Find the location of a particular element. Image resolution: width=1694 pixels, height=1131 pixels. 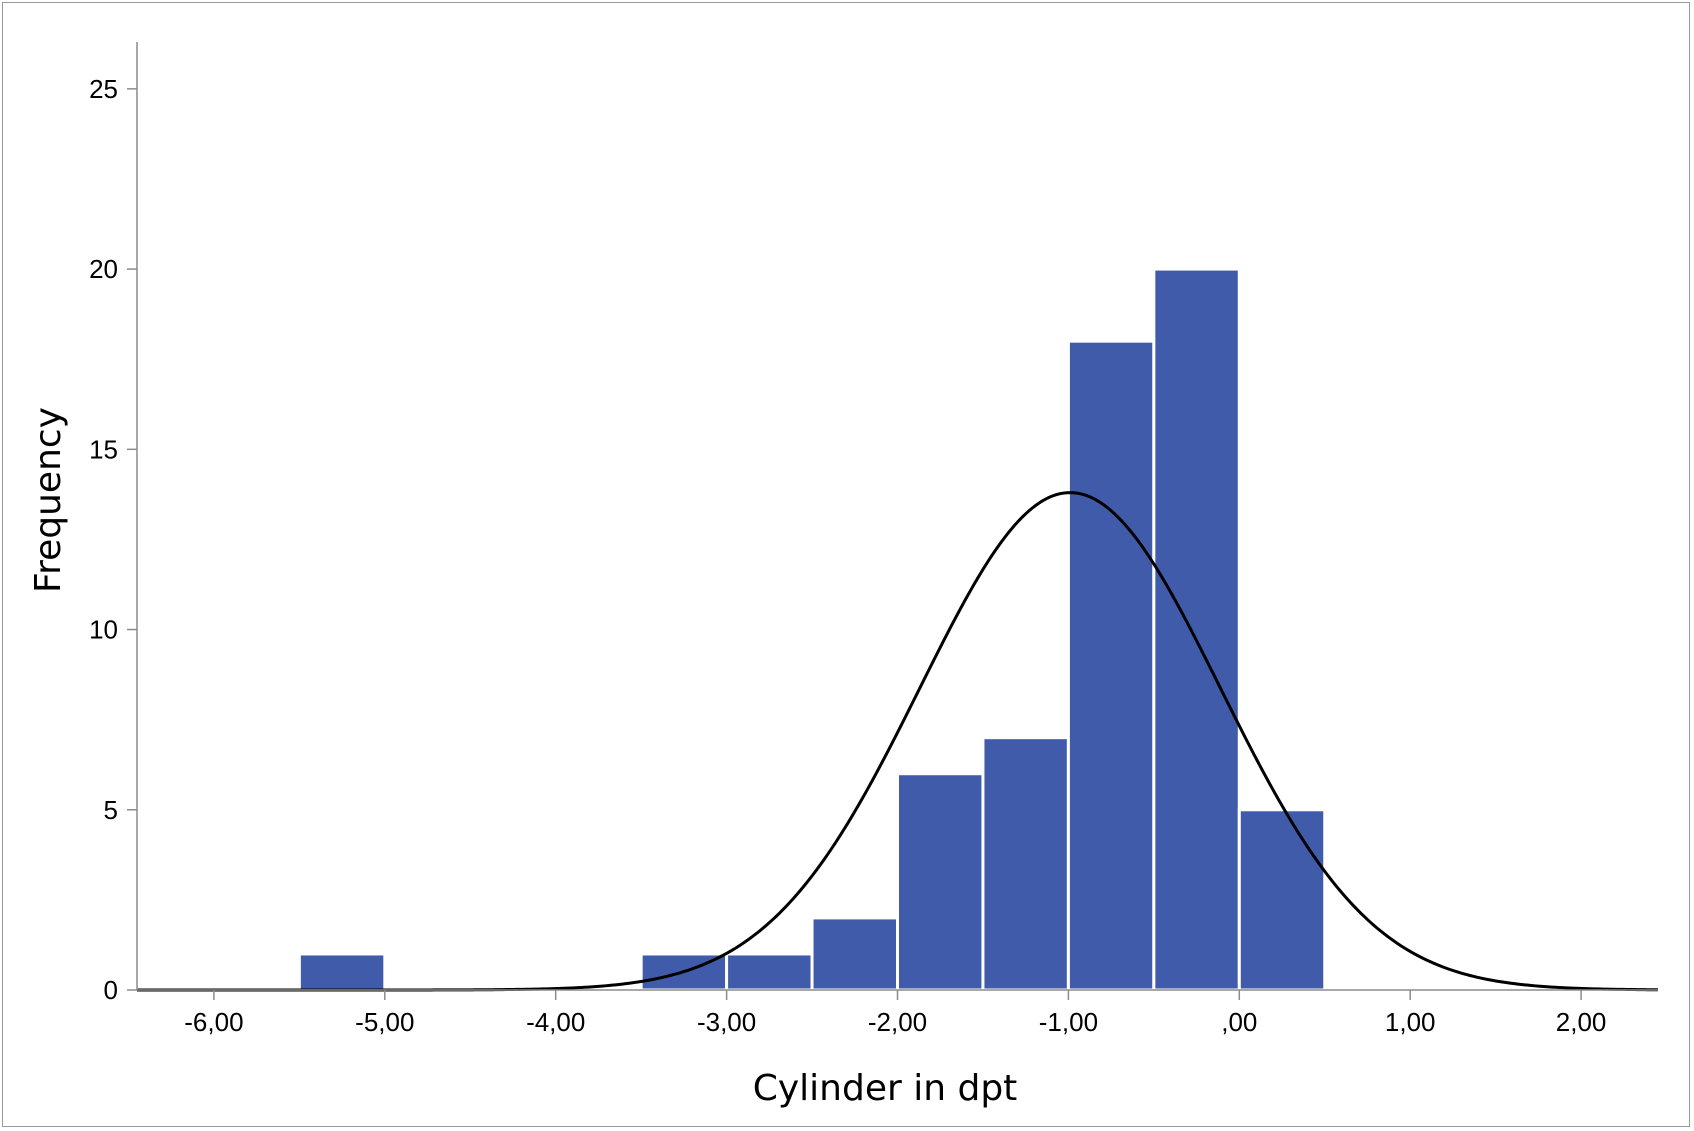

x-tick-label: ,00 is located at coordinates (1239, 1022).